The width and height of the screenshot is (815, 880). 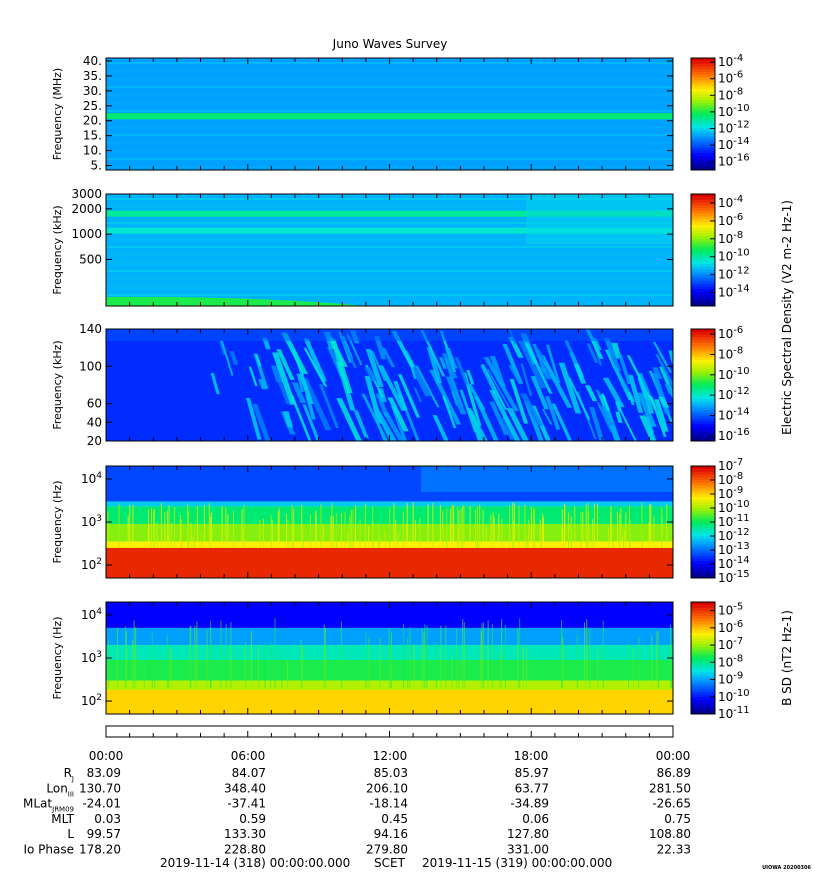 What do you see at coordinates (703, 250) in the screenshot?
I see `colorbar-frame` at bounding box center [703, 250].